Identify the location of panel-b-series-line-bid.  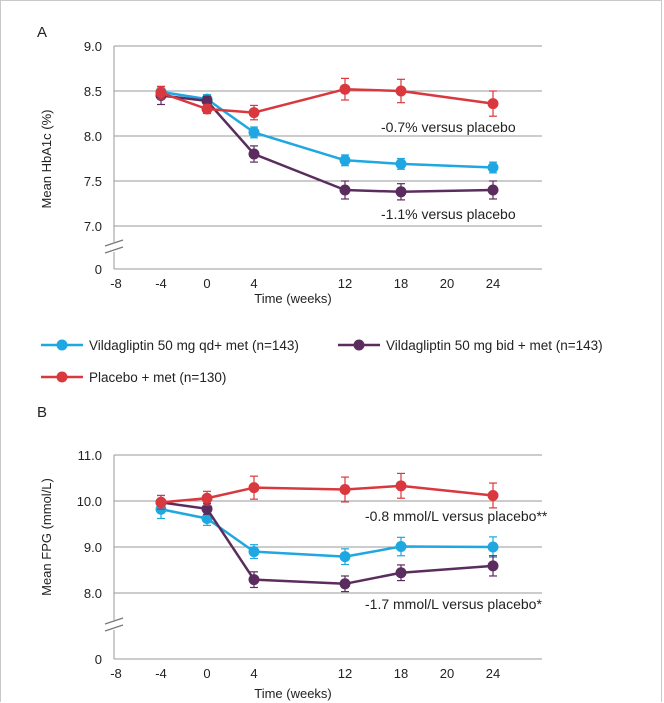
(327, 543).